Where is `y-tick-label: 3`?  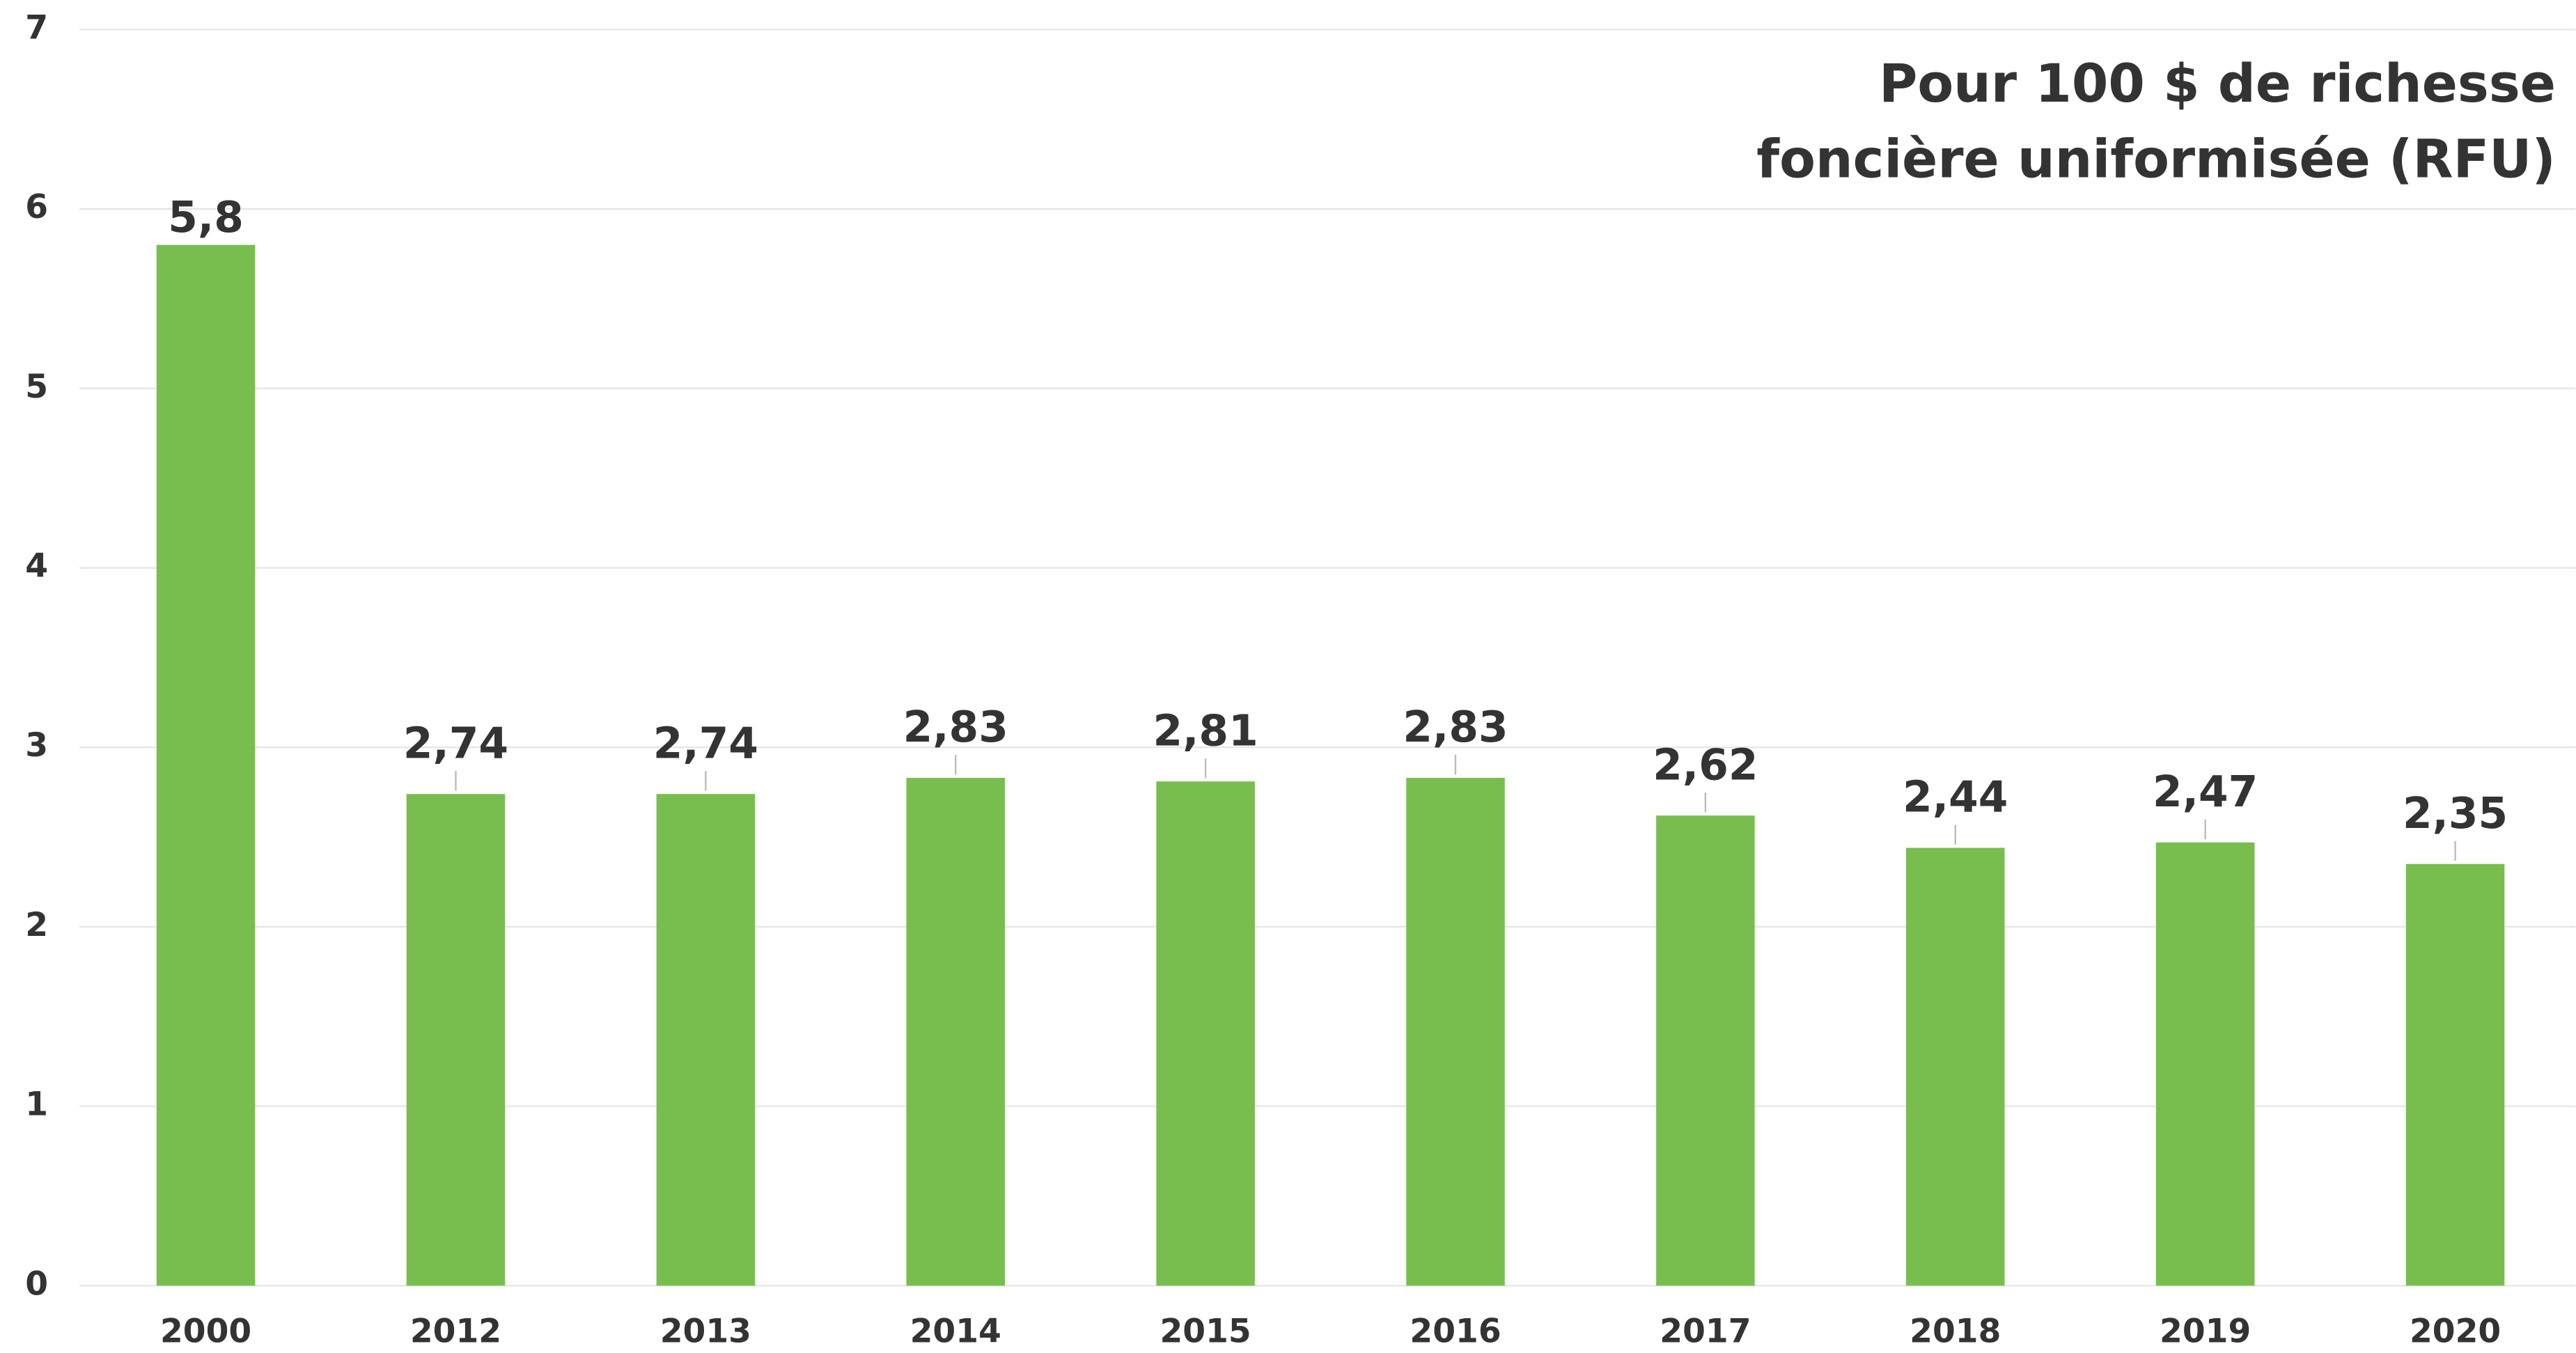 y-tick-label: 3 is located at coordinates (37, 745).